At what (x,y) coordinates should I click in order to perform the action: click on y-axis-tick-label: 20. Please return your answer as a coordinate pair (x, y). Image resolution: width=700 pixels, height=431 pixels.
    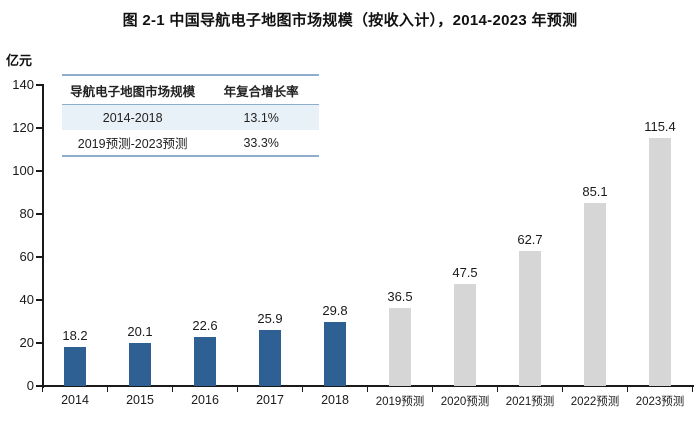
    Looking at the image, I should click on (26, 342).